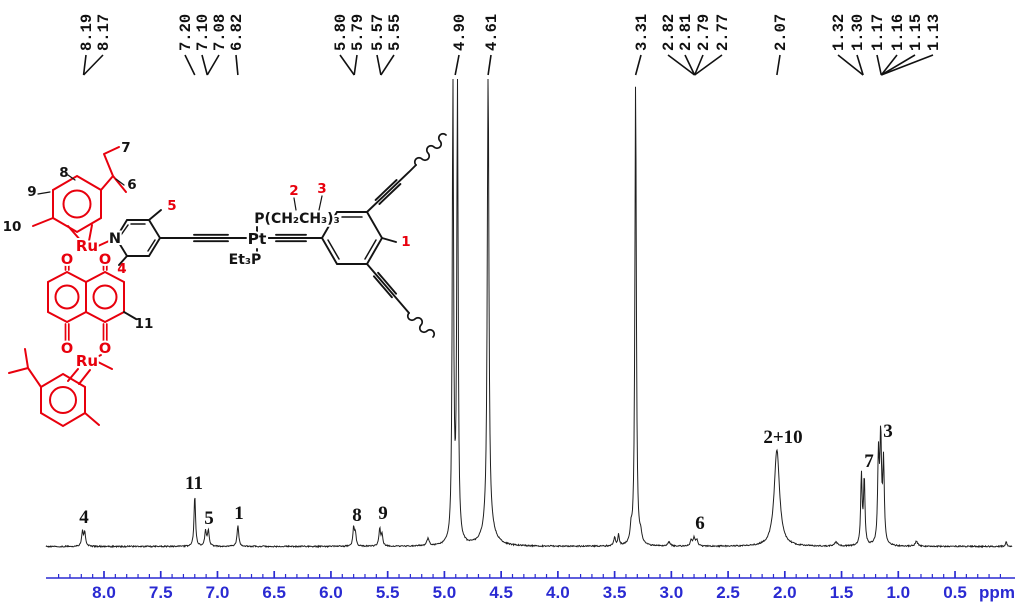 The height and width of the screenshot is (611, 1023). I want to click on shift-label: 5.57, so click(378, 32).